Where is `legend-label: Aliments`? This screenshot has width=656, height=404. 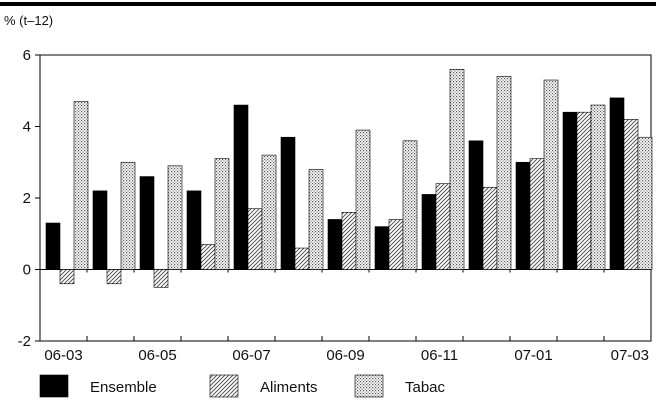
legend-label: Aliments is located at coordinates (289, 387).